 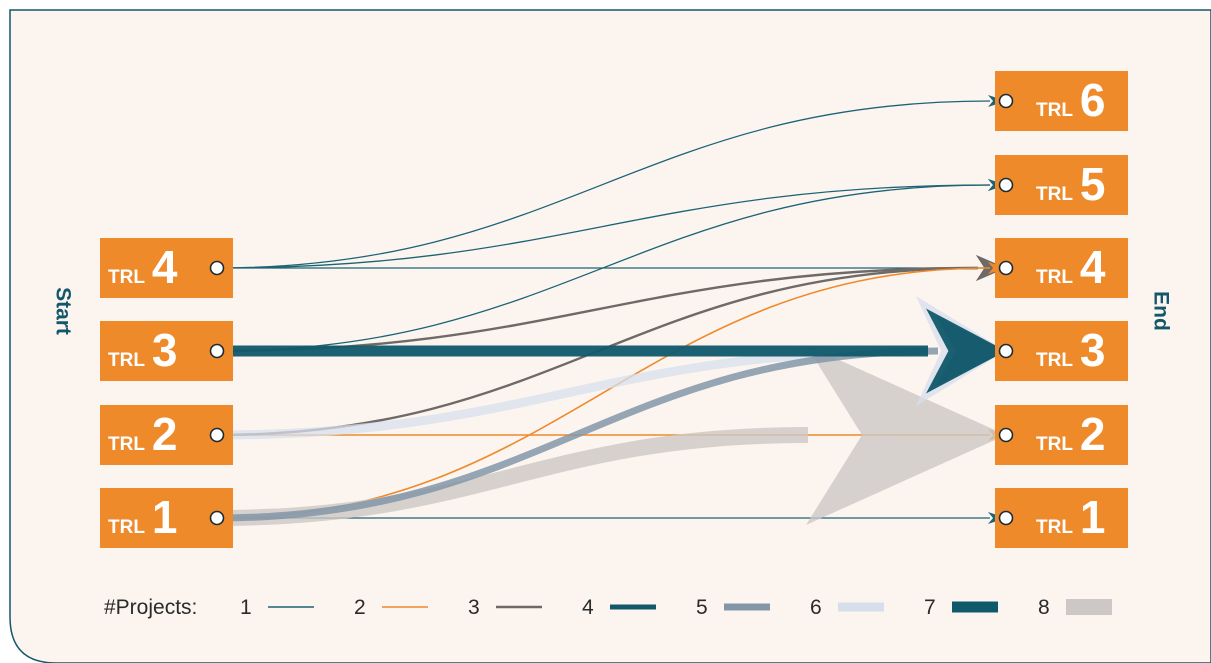 I want to click on end-box-trl-1: TRL 1, so click(x=1061, y=518).